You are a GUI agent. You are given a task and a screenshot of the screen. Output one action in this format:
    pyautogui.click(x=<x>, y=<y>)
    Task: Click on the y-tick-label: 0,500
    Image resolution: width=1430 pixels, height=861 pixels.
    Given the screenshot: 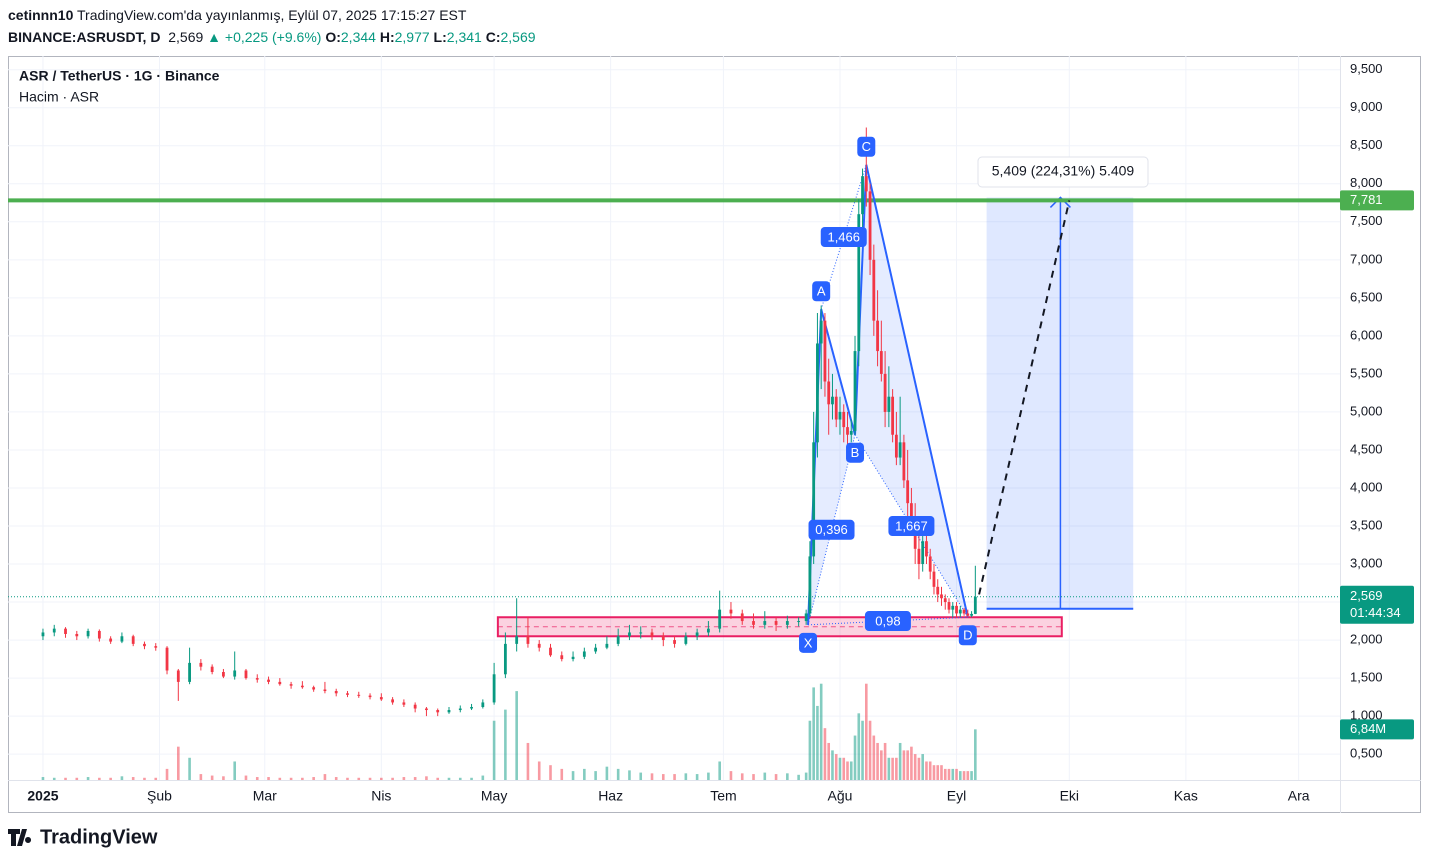 What is the action you would take?
    pyautogui.click(x=1366, y=753)
    